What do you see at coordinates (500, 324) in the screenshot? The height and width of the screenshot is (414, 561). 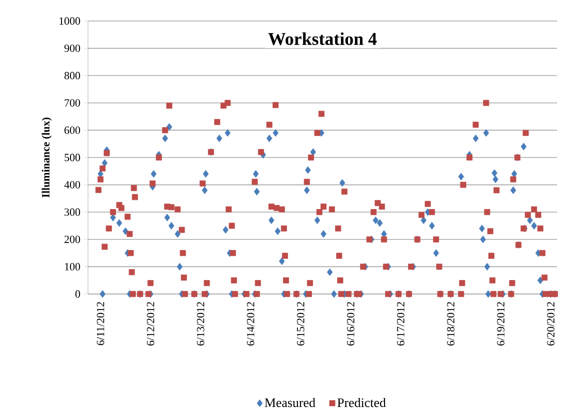 I see `x-tick-label: 6/19/2012` at bounding box center [500, 324].